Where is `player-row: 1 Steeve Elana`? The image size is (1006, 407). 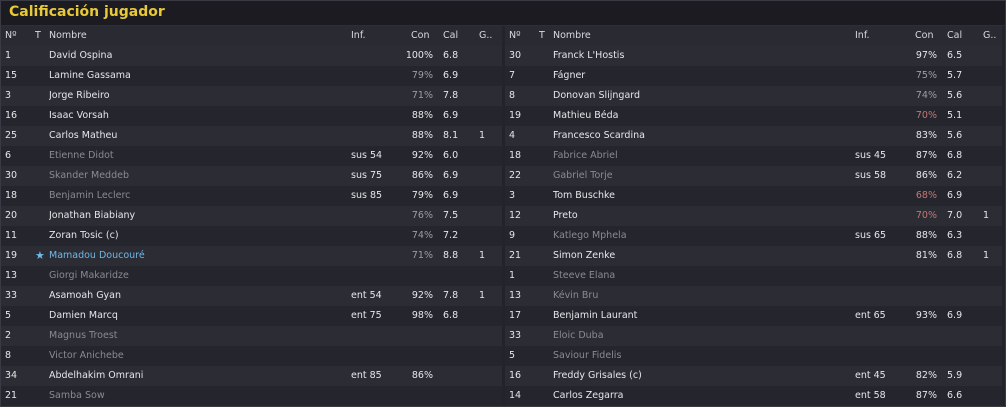 player-row: 1 Steeve Elana is located at coordinates (753, 276).